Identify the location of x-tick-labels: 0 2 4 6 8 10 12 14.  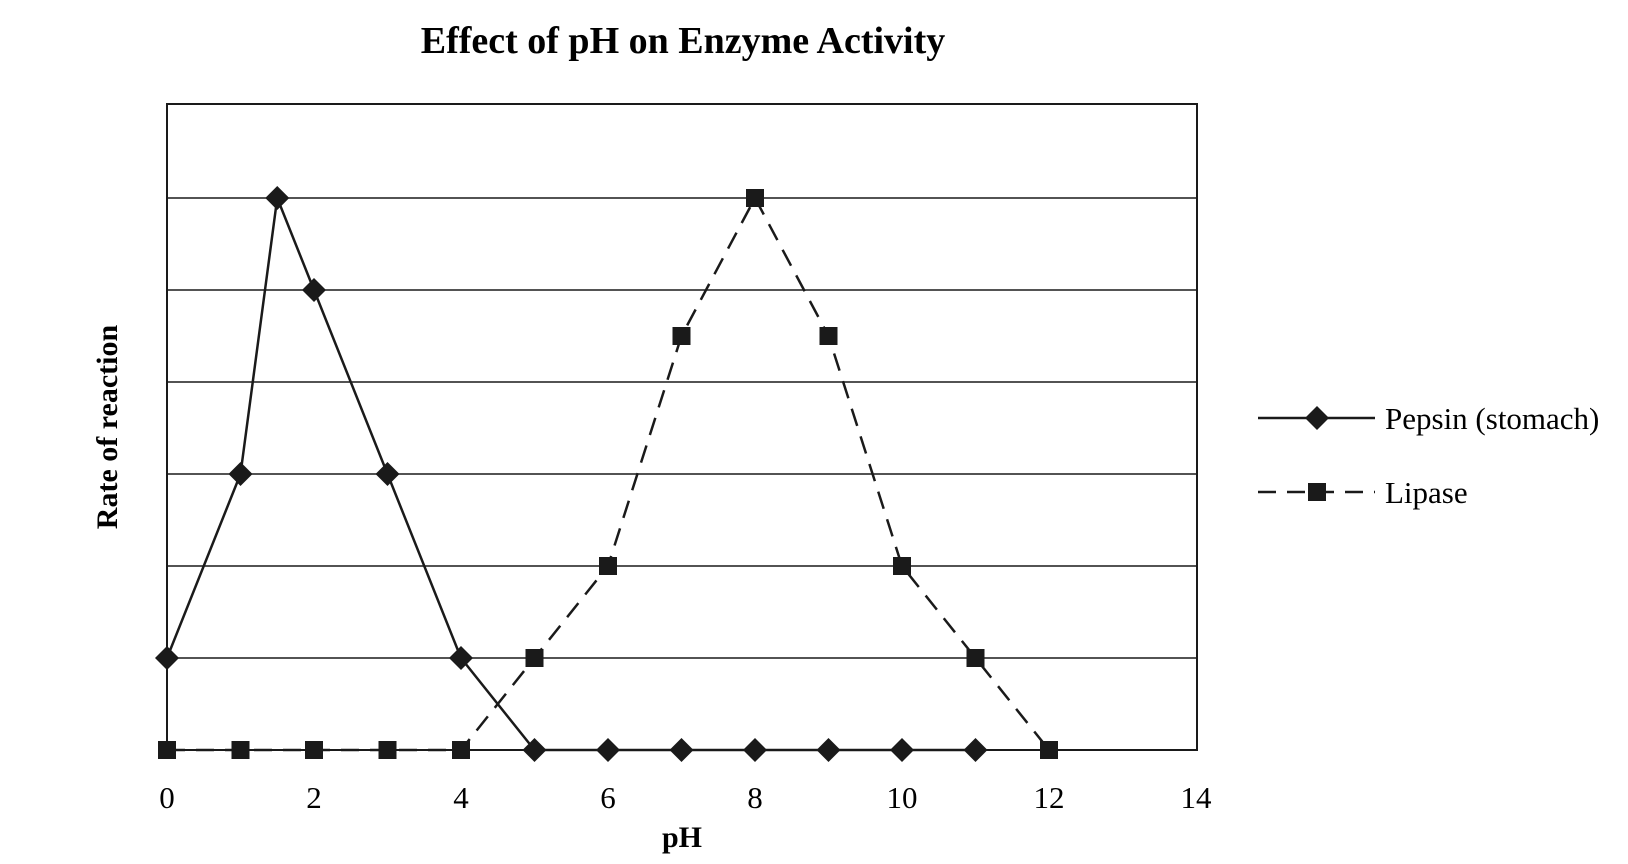
(685, 797).